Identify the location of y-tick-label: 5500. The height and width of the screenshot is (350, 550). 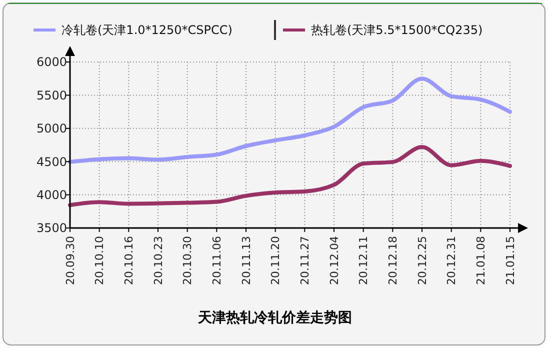
(51, 95).